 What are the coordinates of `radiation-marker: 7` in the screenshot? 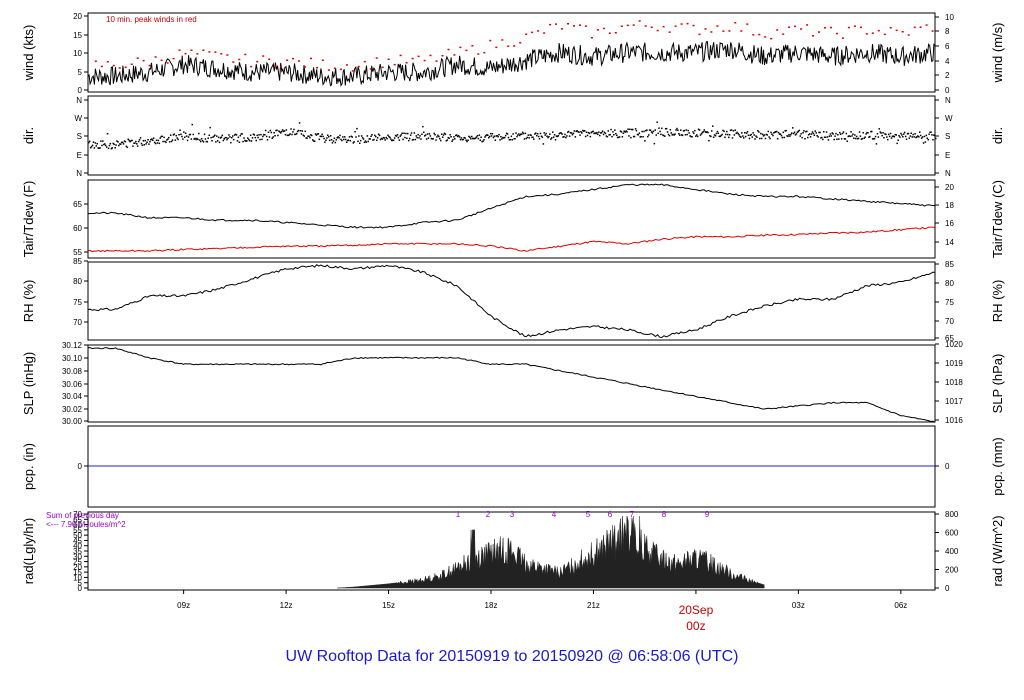 It's located at (632, 514).